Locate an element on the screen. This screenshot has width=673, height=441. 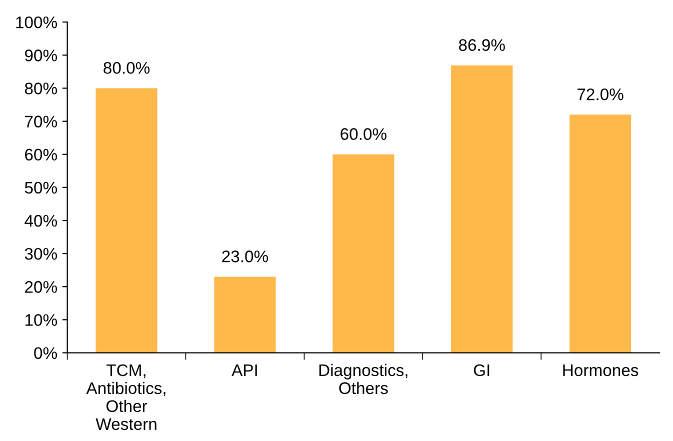
y-tick-label: 50% is located at coordinates (40, 188).